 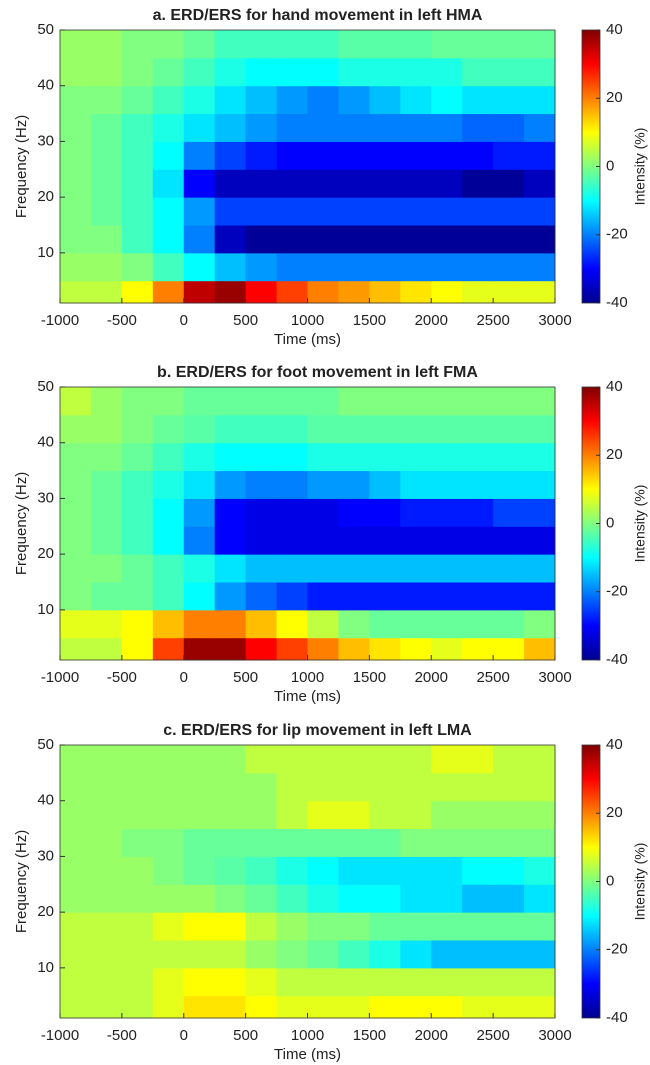 What do you see at coordinates (184, 1035) in the screenshot?
I see `x-tick-label: 0` at bounding box center [184, 1035].